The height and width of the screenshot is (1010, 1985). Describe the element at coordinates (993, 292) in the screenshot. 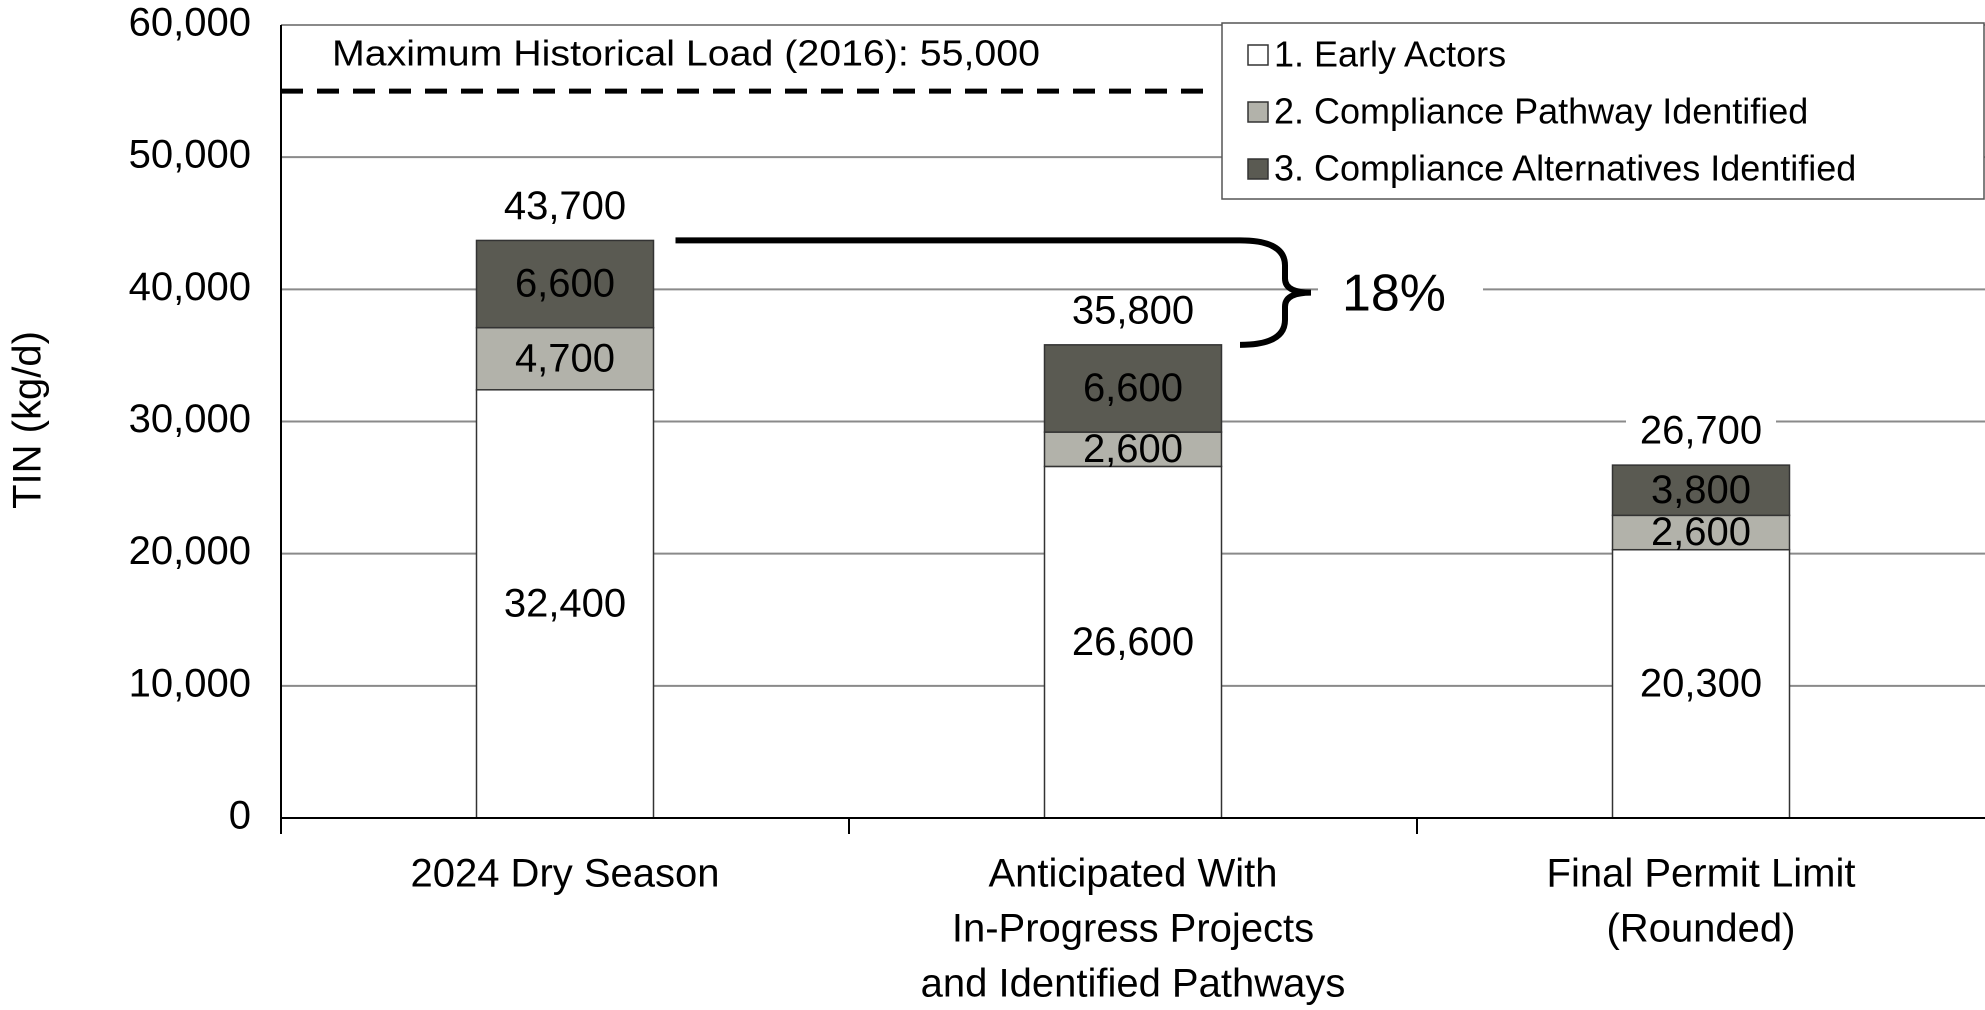

I see `change-brace` at that location.